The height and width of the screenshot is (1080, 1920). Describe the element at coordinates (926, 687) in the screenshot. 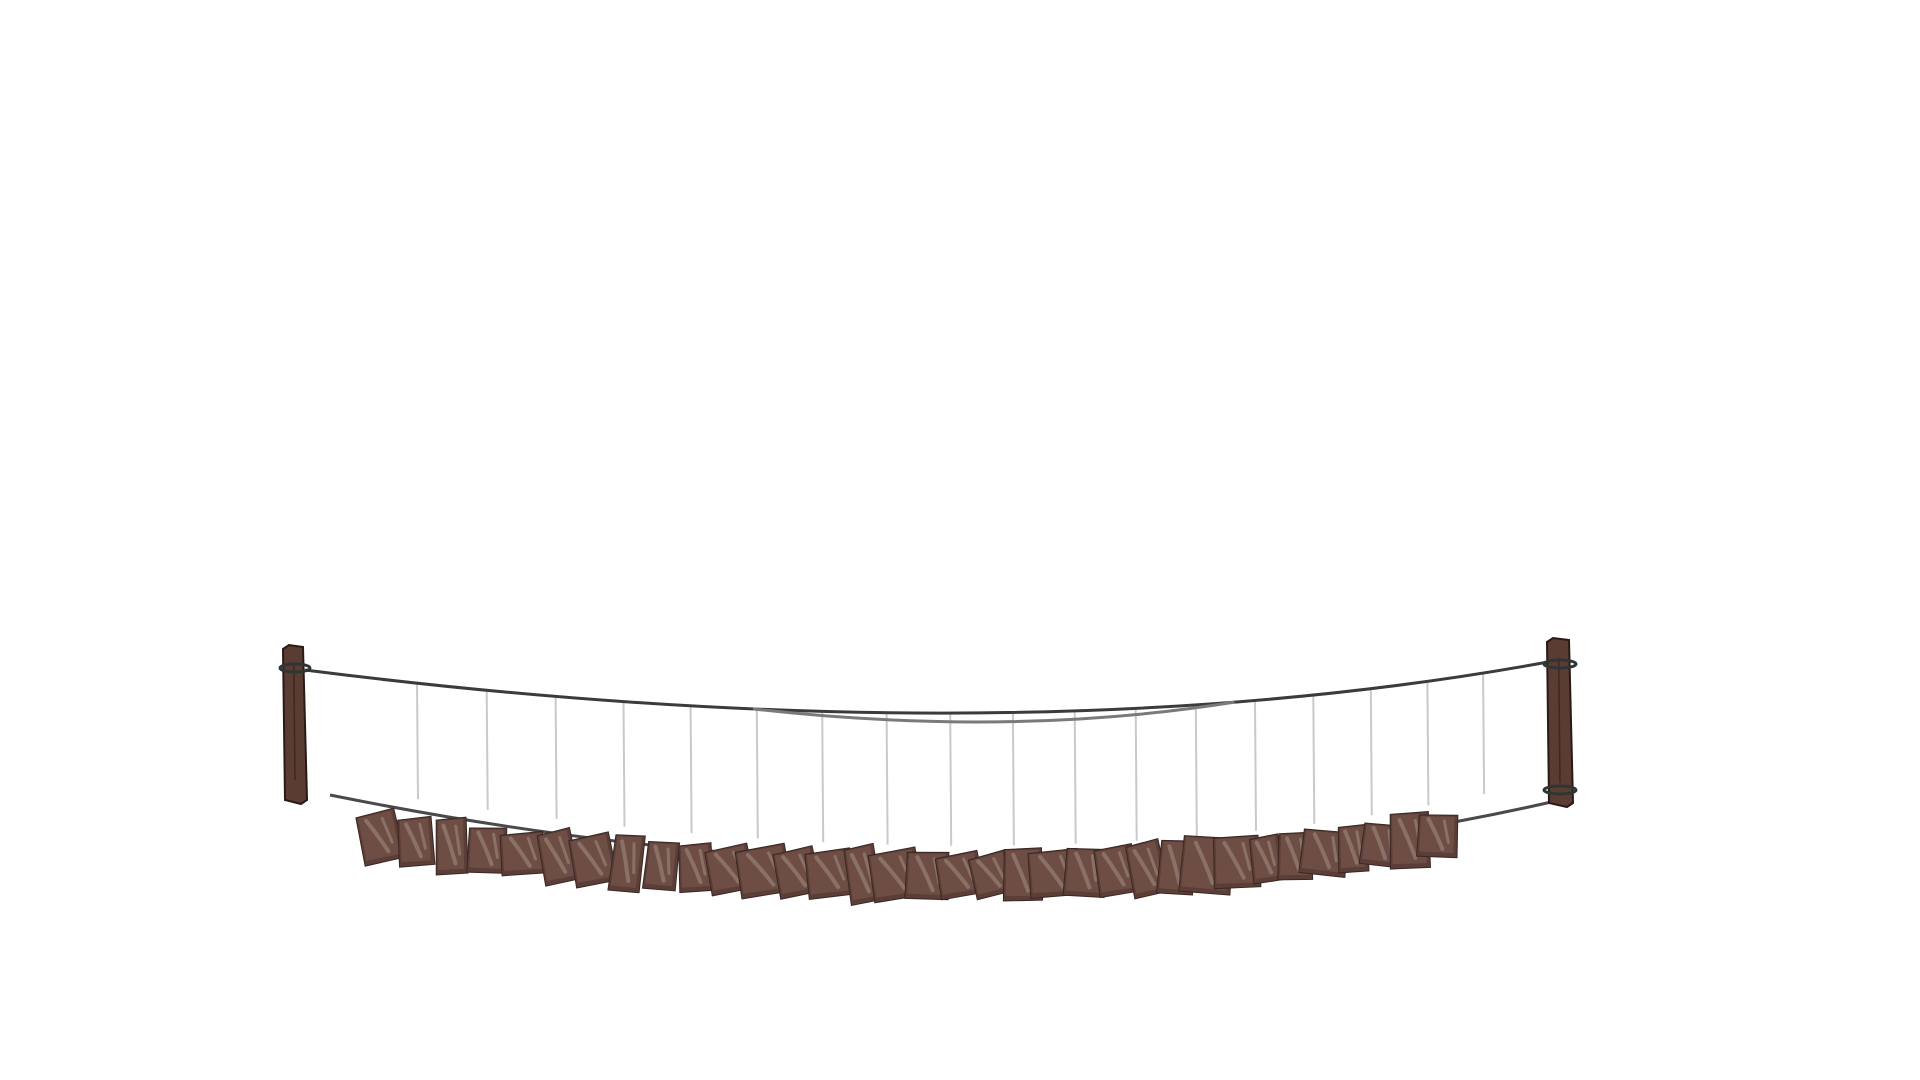

I see `top-rope` at that location.